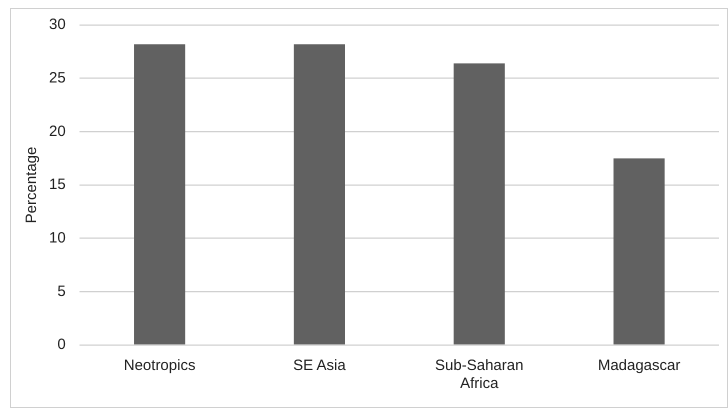  Describe the element at coordinates (57, 185) in the screenshot. I see `y-tick-label: 15` at that location.